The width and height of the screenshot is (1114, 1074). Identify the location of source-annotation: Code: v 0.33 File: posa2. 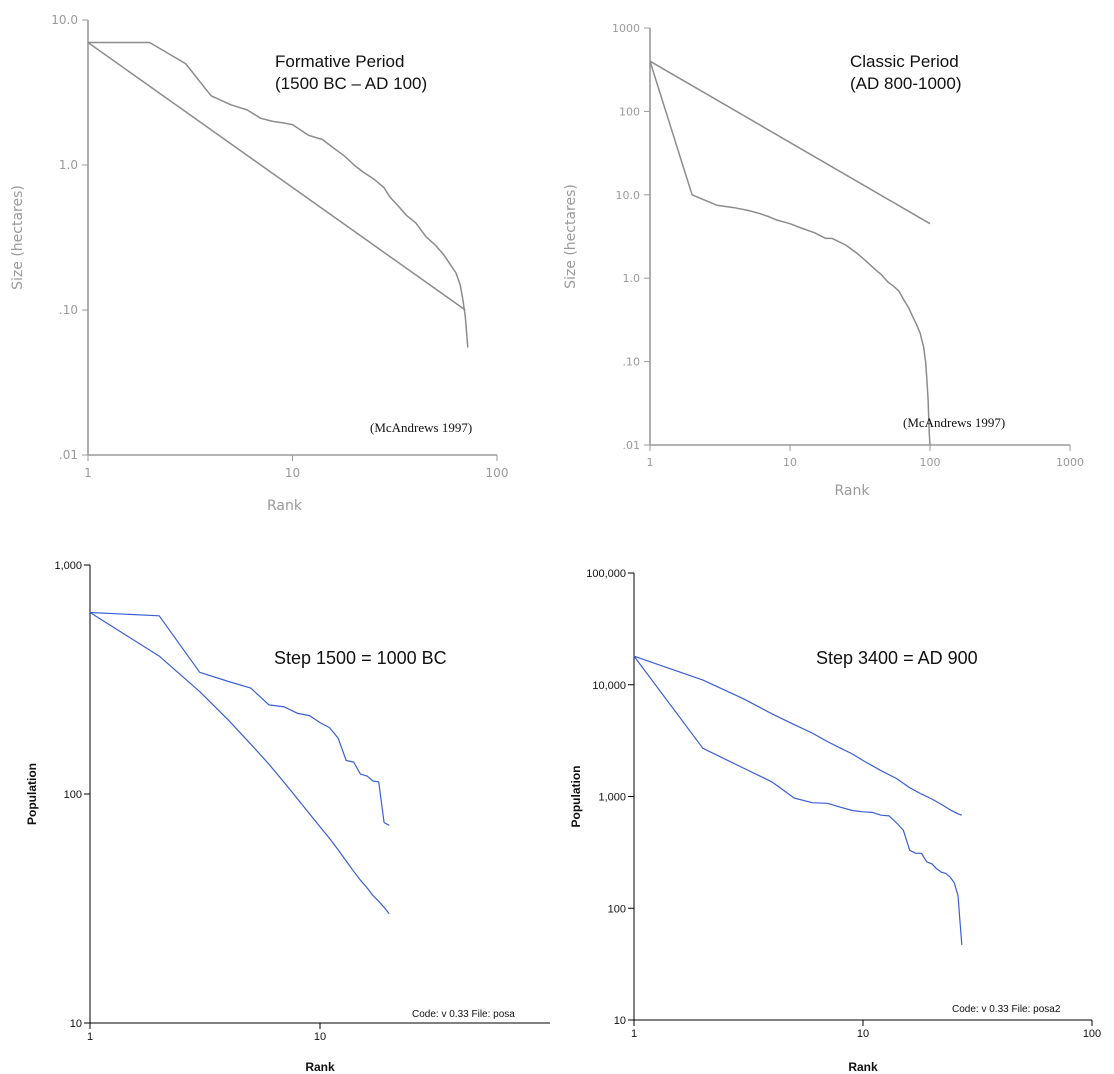
(1006, 1009).